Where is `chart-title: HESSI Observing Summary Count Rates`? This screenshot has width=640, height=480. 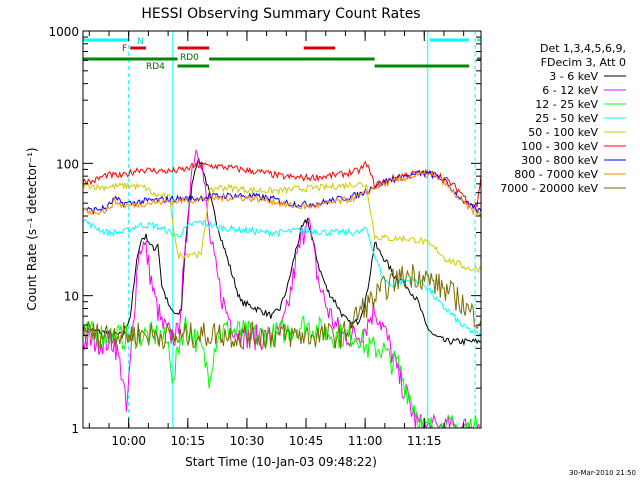 chart-title: HESSI Observing Summary Count Rates is located at coordinates (280, 14).